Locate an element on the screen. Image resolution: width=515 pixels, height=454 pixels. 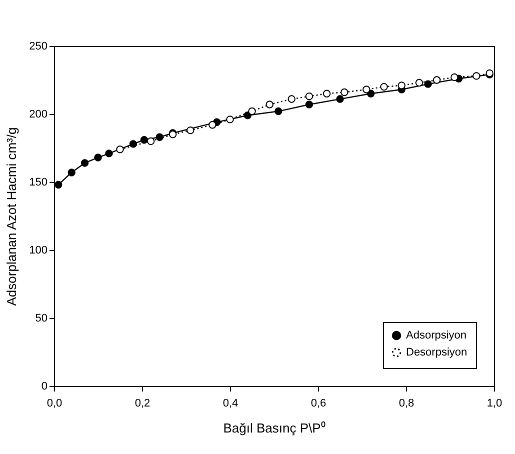
y-tick-label: 250 is located at coordinates (38, 46).